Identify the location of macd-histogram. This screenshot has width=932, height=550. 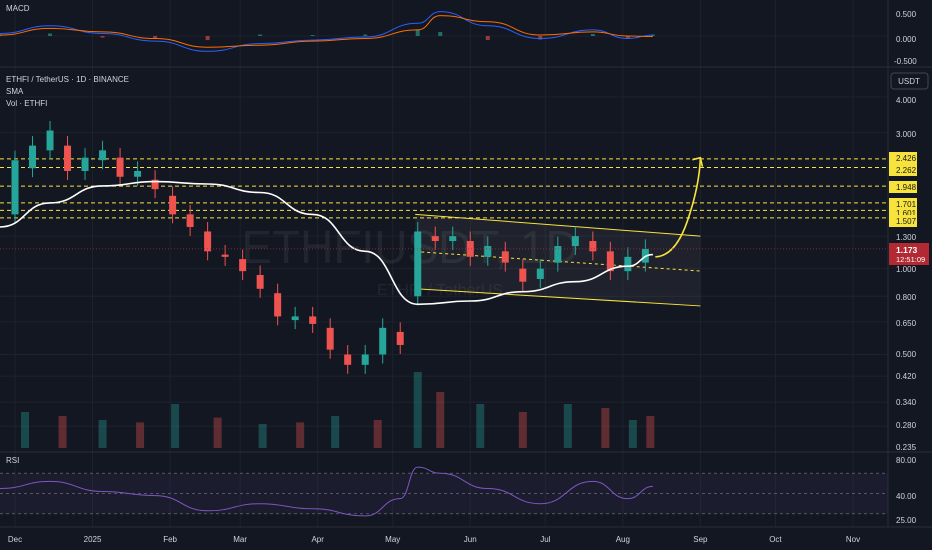
(444, 35).